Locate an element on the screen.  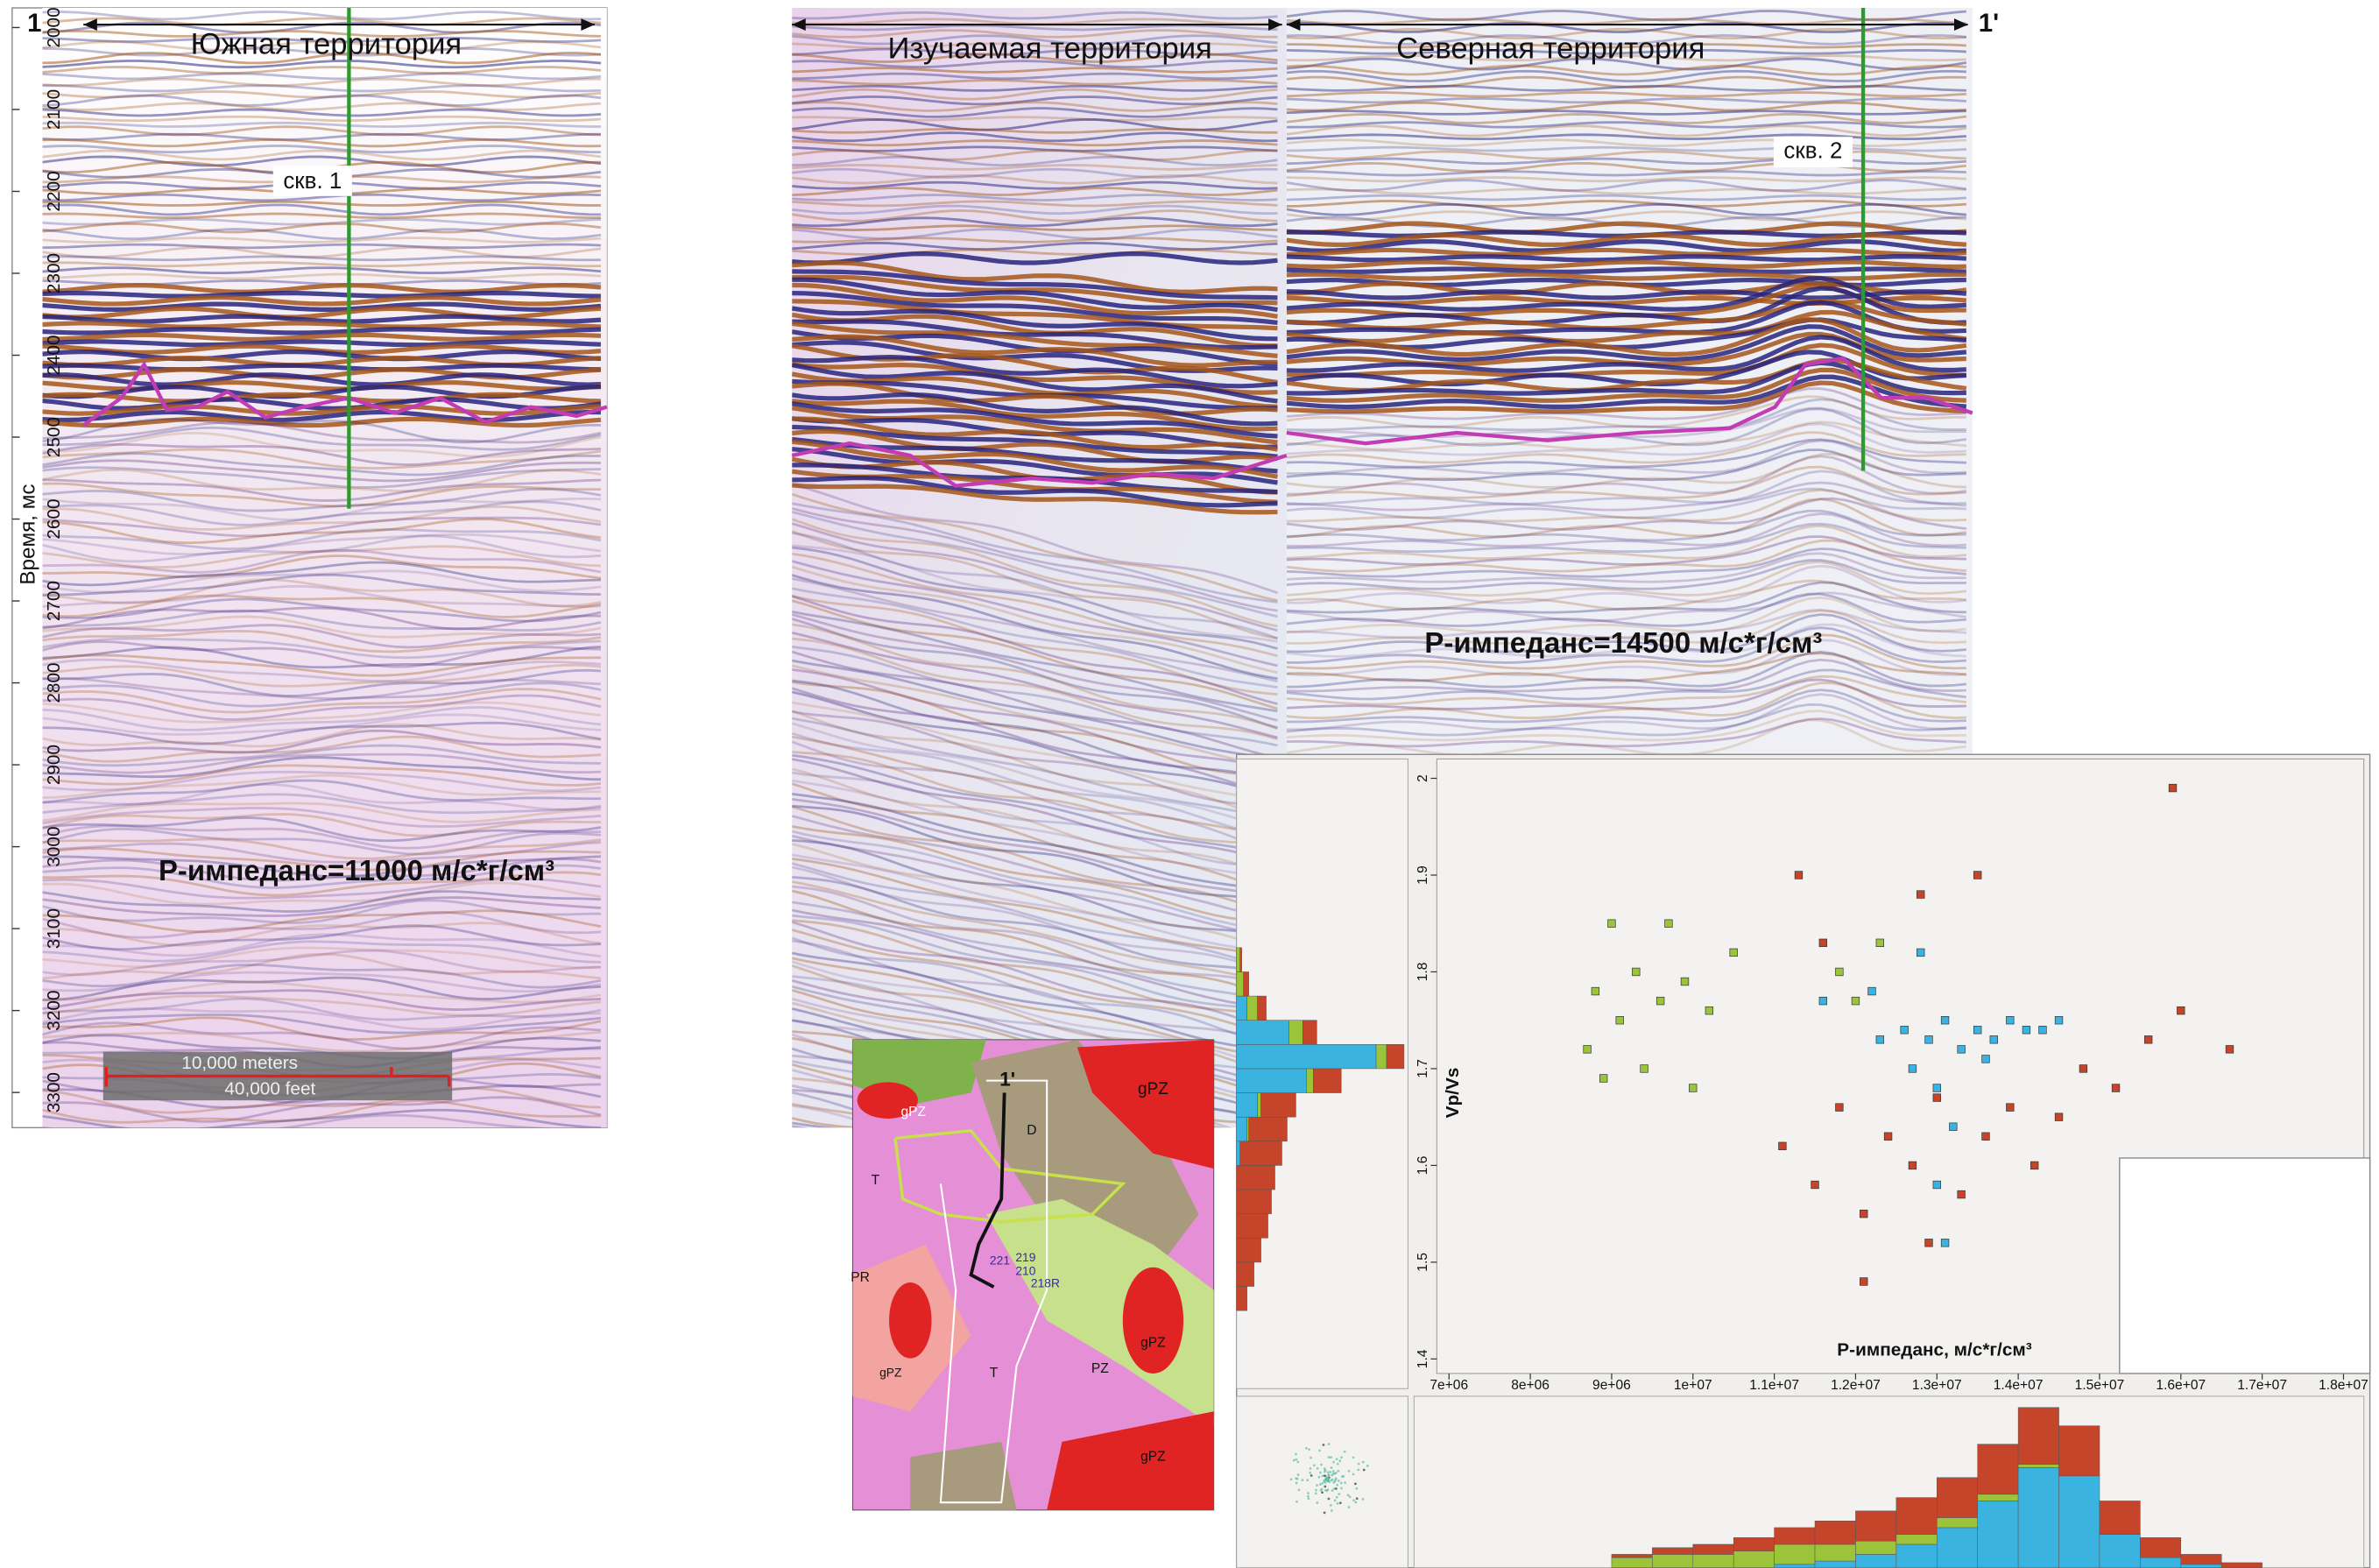
x-axis-title: Р-импеданс, м/с*г/см³ is located at coordinates (1934, 1349).